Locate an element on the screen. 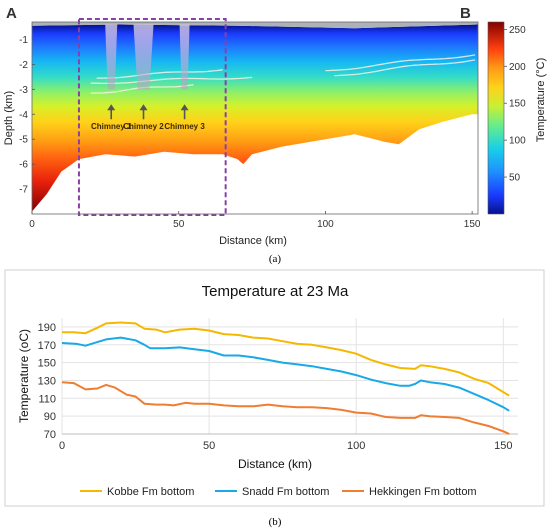 Image resolution: width=550 pixels, height=532 pixels. panel-b-caption: (b) is located at coordinates (275, 522).